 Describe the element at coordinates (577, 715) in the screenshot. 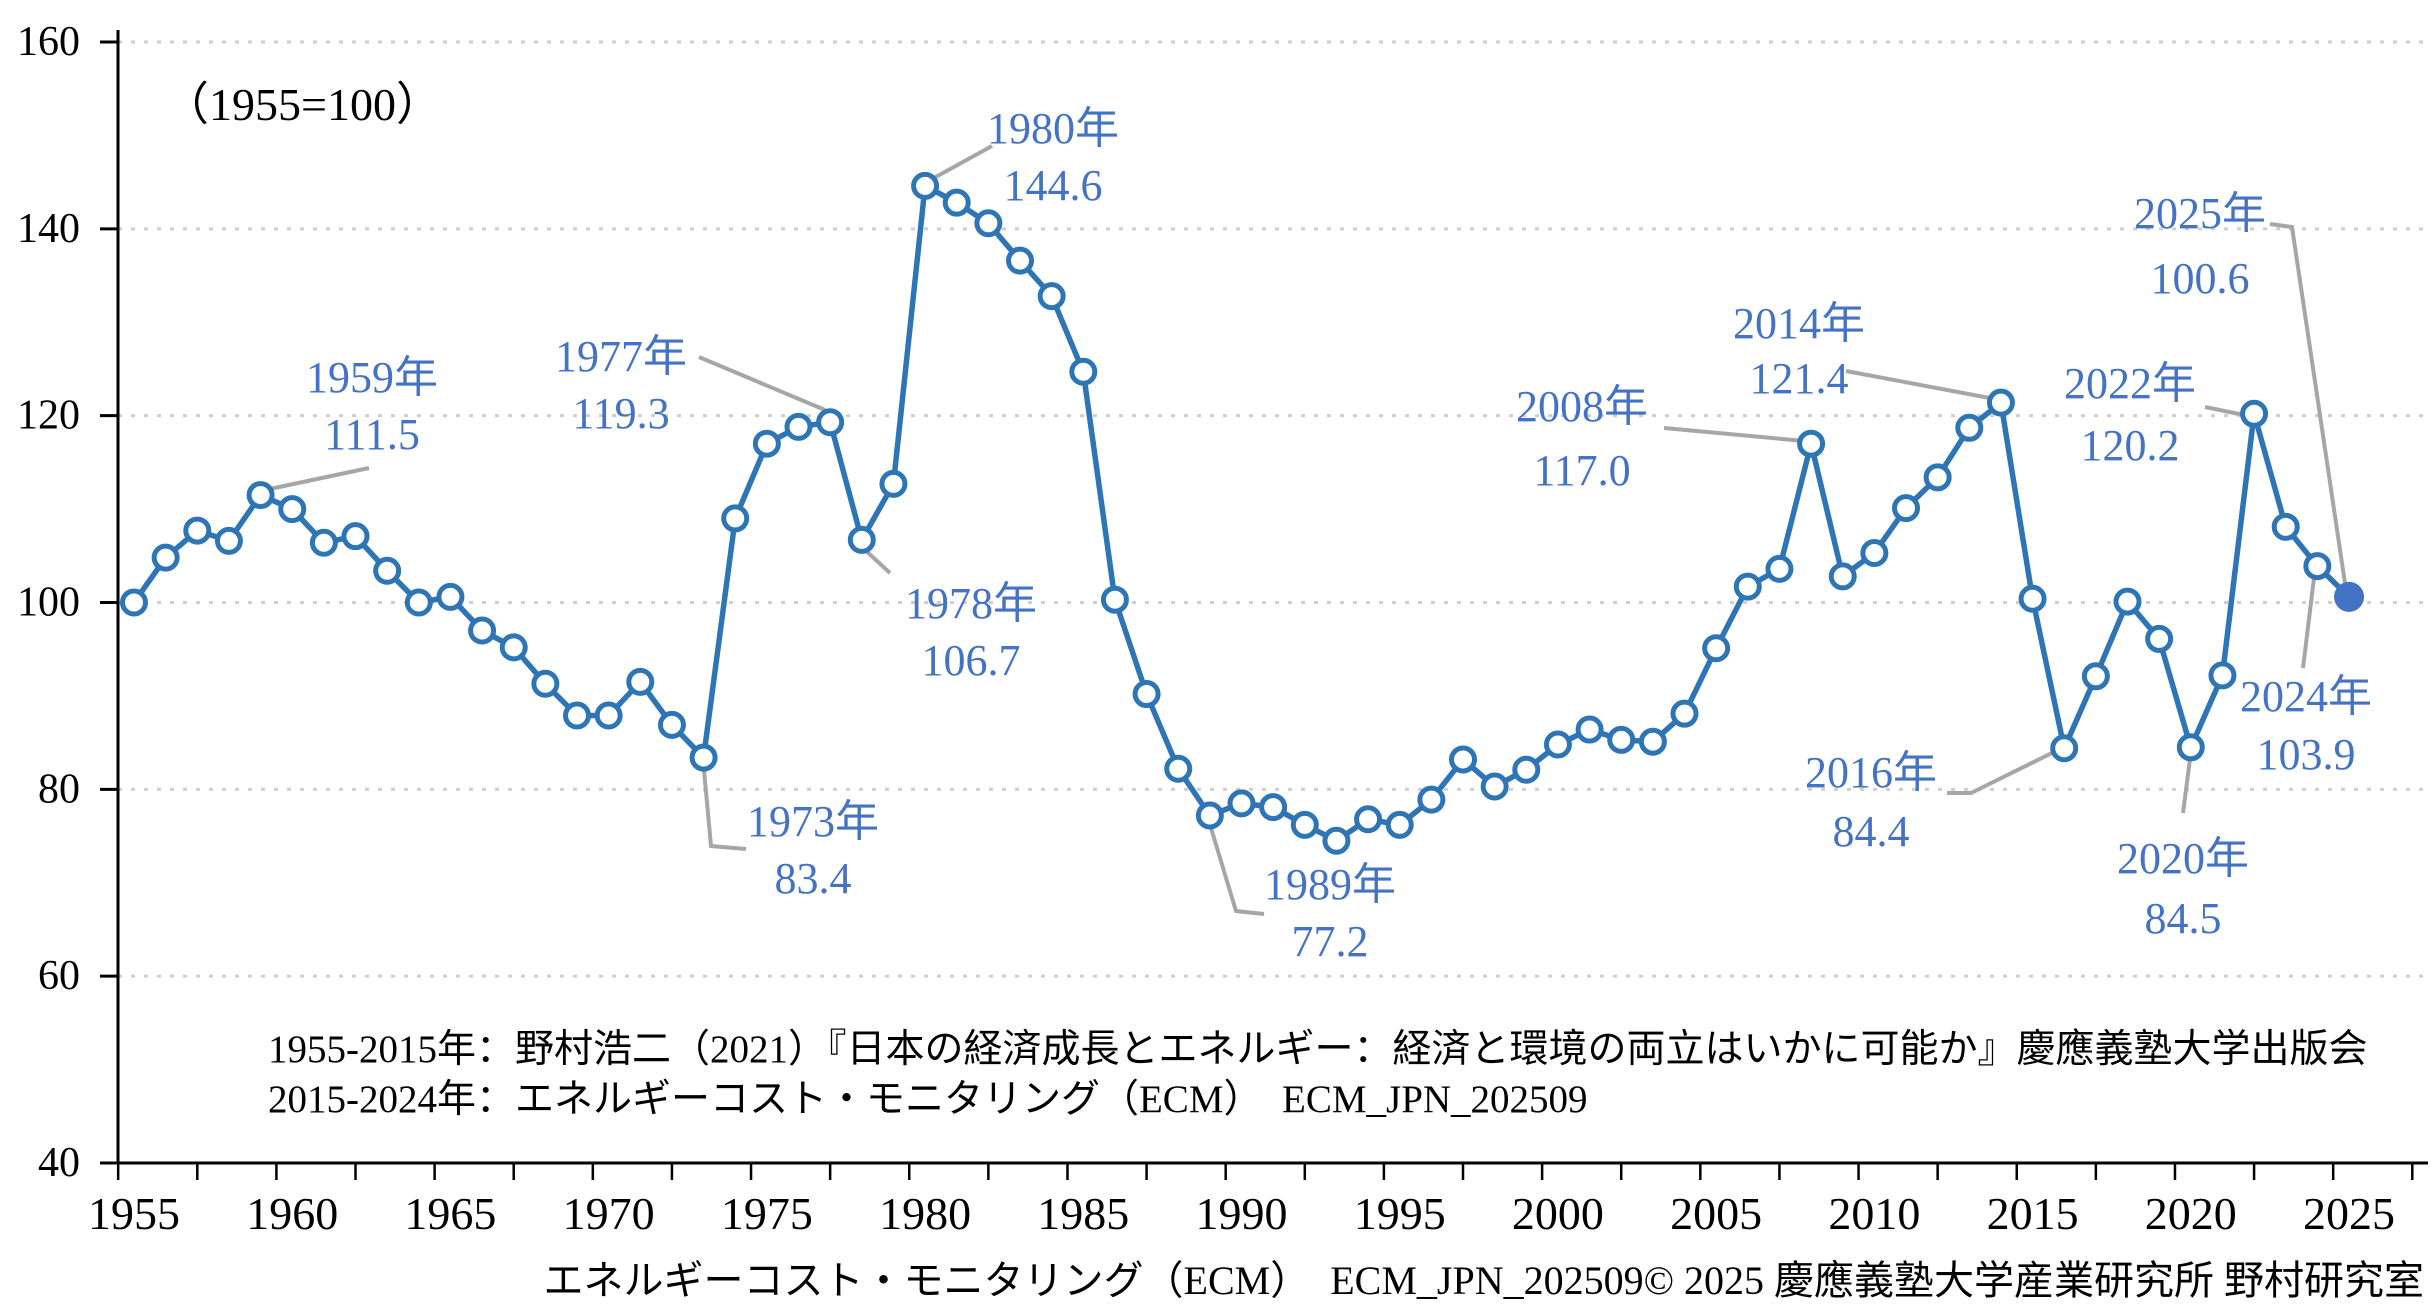

I see `data-point-1969` at that location.